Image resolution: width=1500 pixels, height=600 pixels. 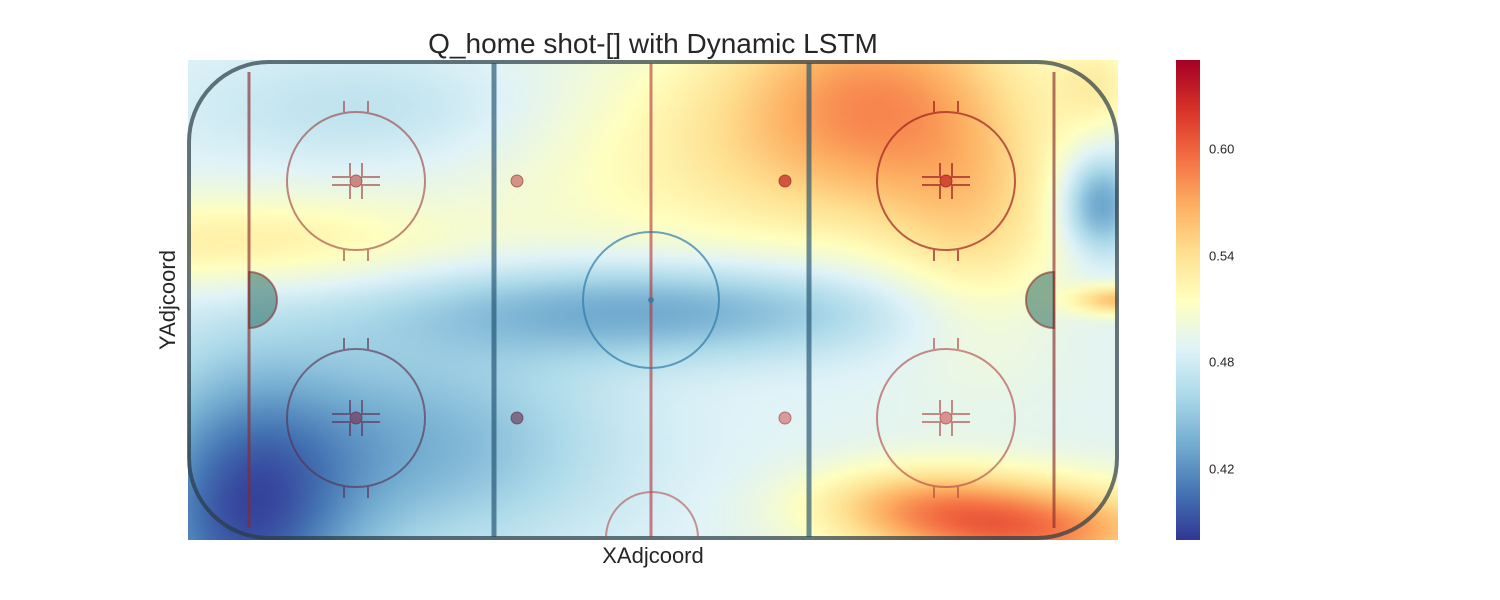 What do you see at coordinates (653, 555) in the screenshot?
I see `x-axis-label: XAdjcoord` at bounding box center [653, 555].